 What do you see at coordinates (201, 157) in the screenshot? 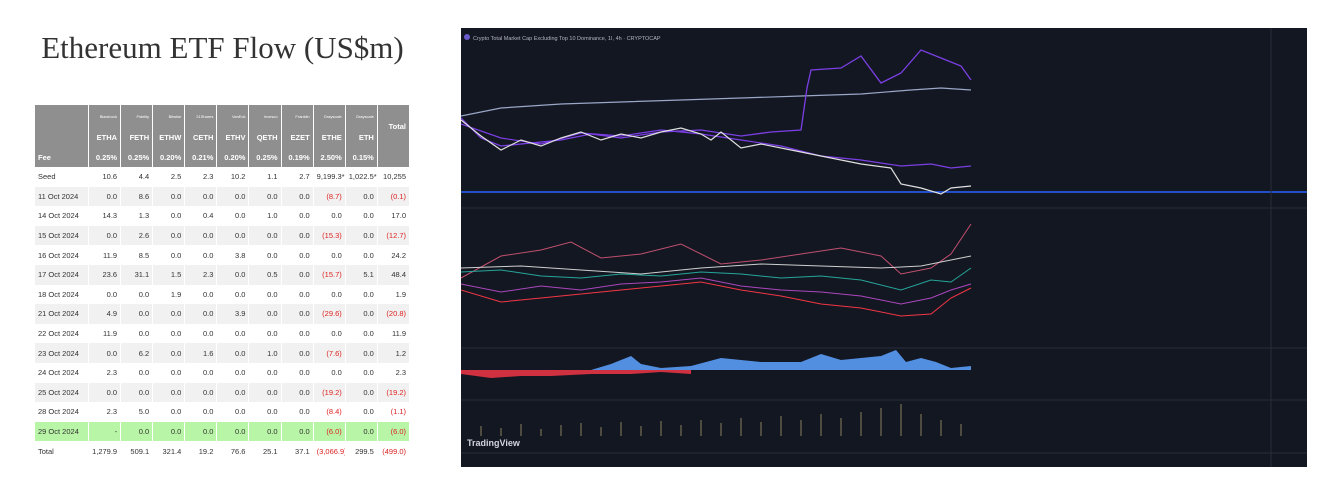
I see `fee-value: 0.21%` at bounding box center [201, 157].